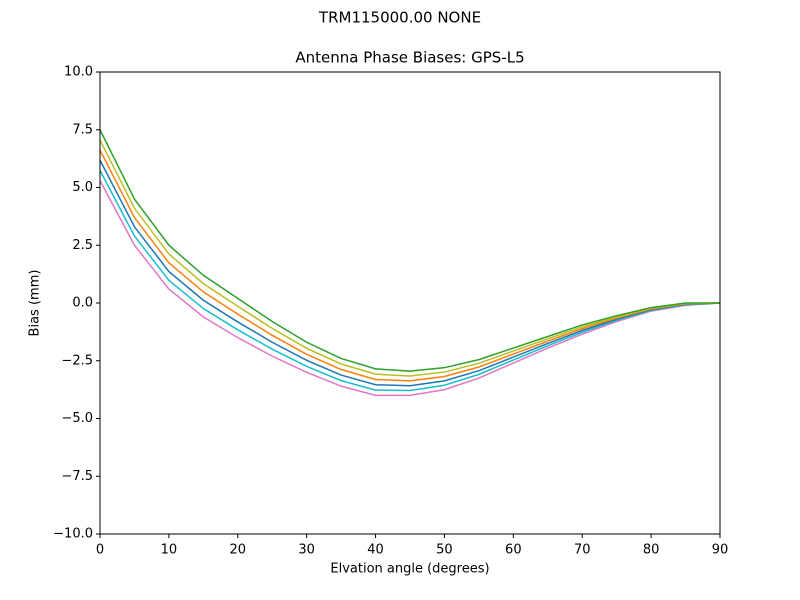 Image resolution: width=800 pixels, height=600 pixels. What do you see at coordinates (444, 550) in the screenshot?
I see `x-tick-label: 50` at bounding box center [444, 550].